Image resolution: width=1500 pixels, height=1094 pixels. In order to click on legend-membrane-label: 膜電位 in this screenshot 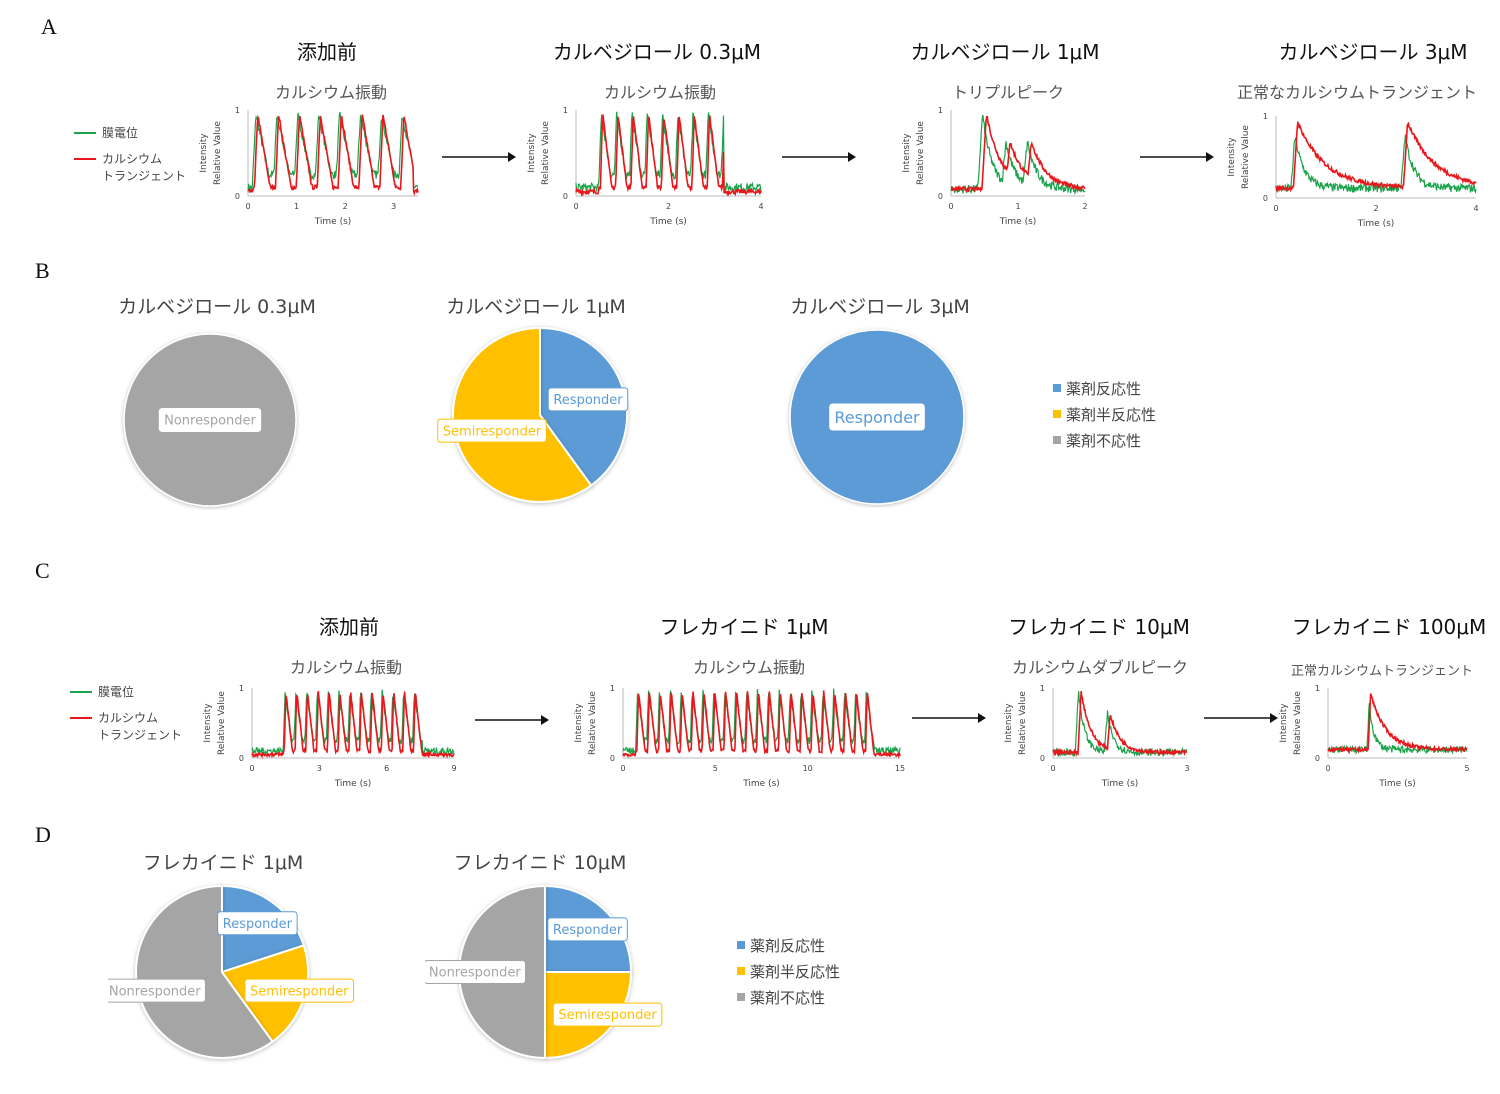, I will do `click(120, 133)`.